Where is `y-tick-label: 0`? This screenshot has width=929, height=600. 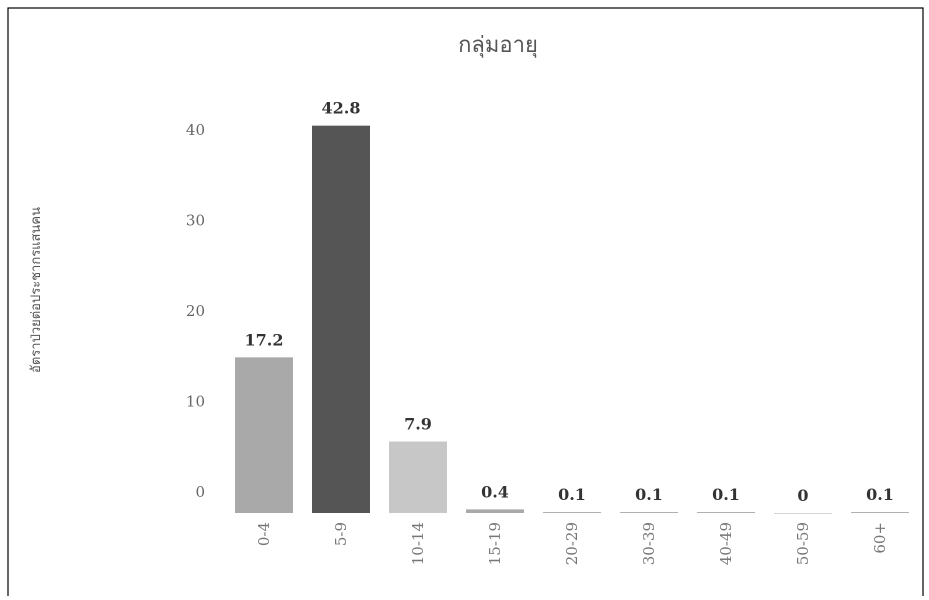
y-tick-label: 0 is located at coordinates (200, 492).